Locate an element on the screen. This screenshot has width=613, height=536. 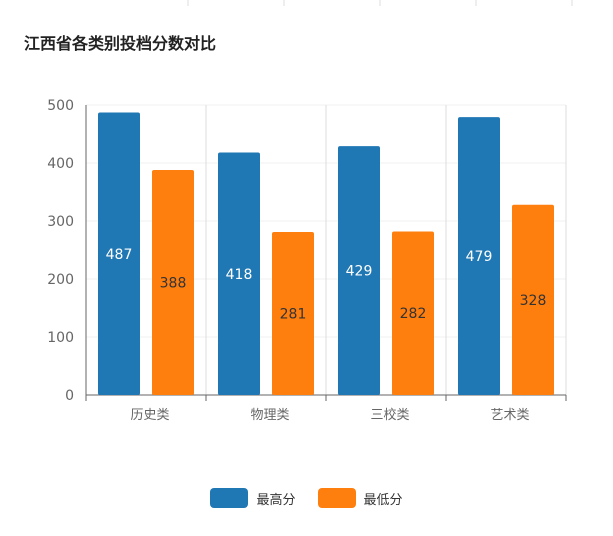
bar-value-label: 282 is located at coordinates (413, 314).